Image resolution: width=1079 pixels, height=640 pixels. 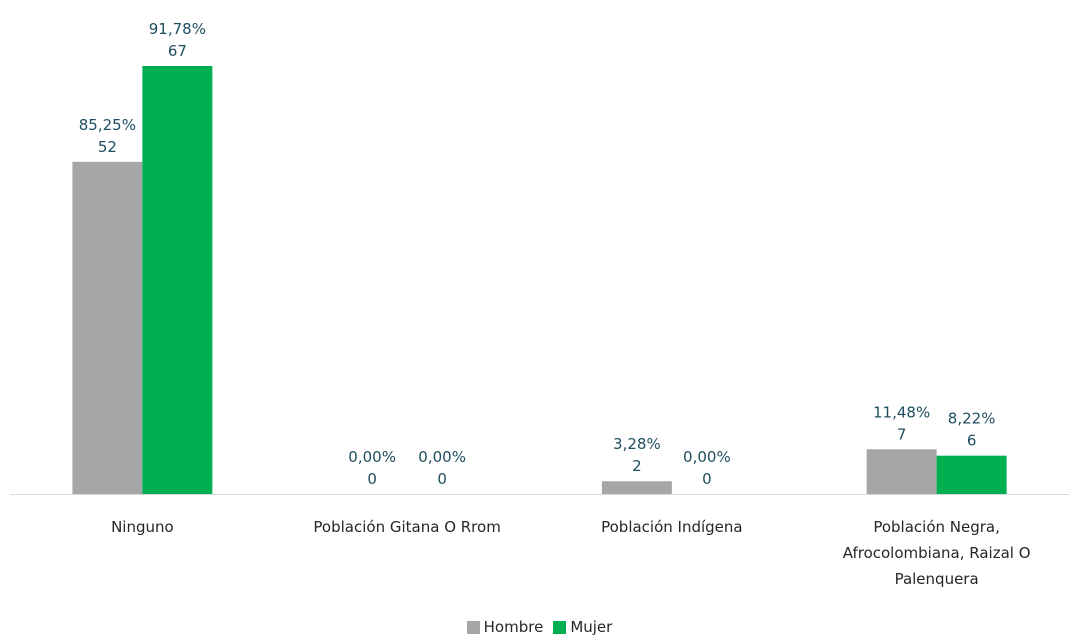 What do you see at coordinates (513, 627) in the screenshot?
I see `legend-label: Hombre` at bounding box center [513, 627].